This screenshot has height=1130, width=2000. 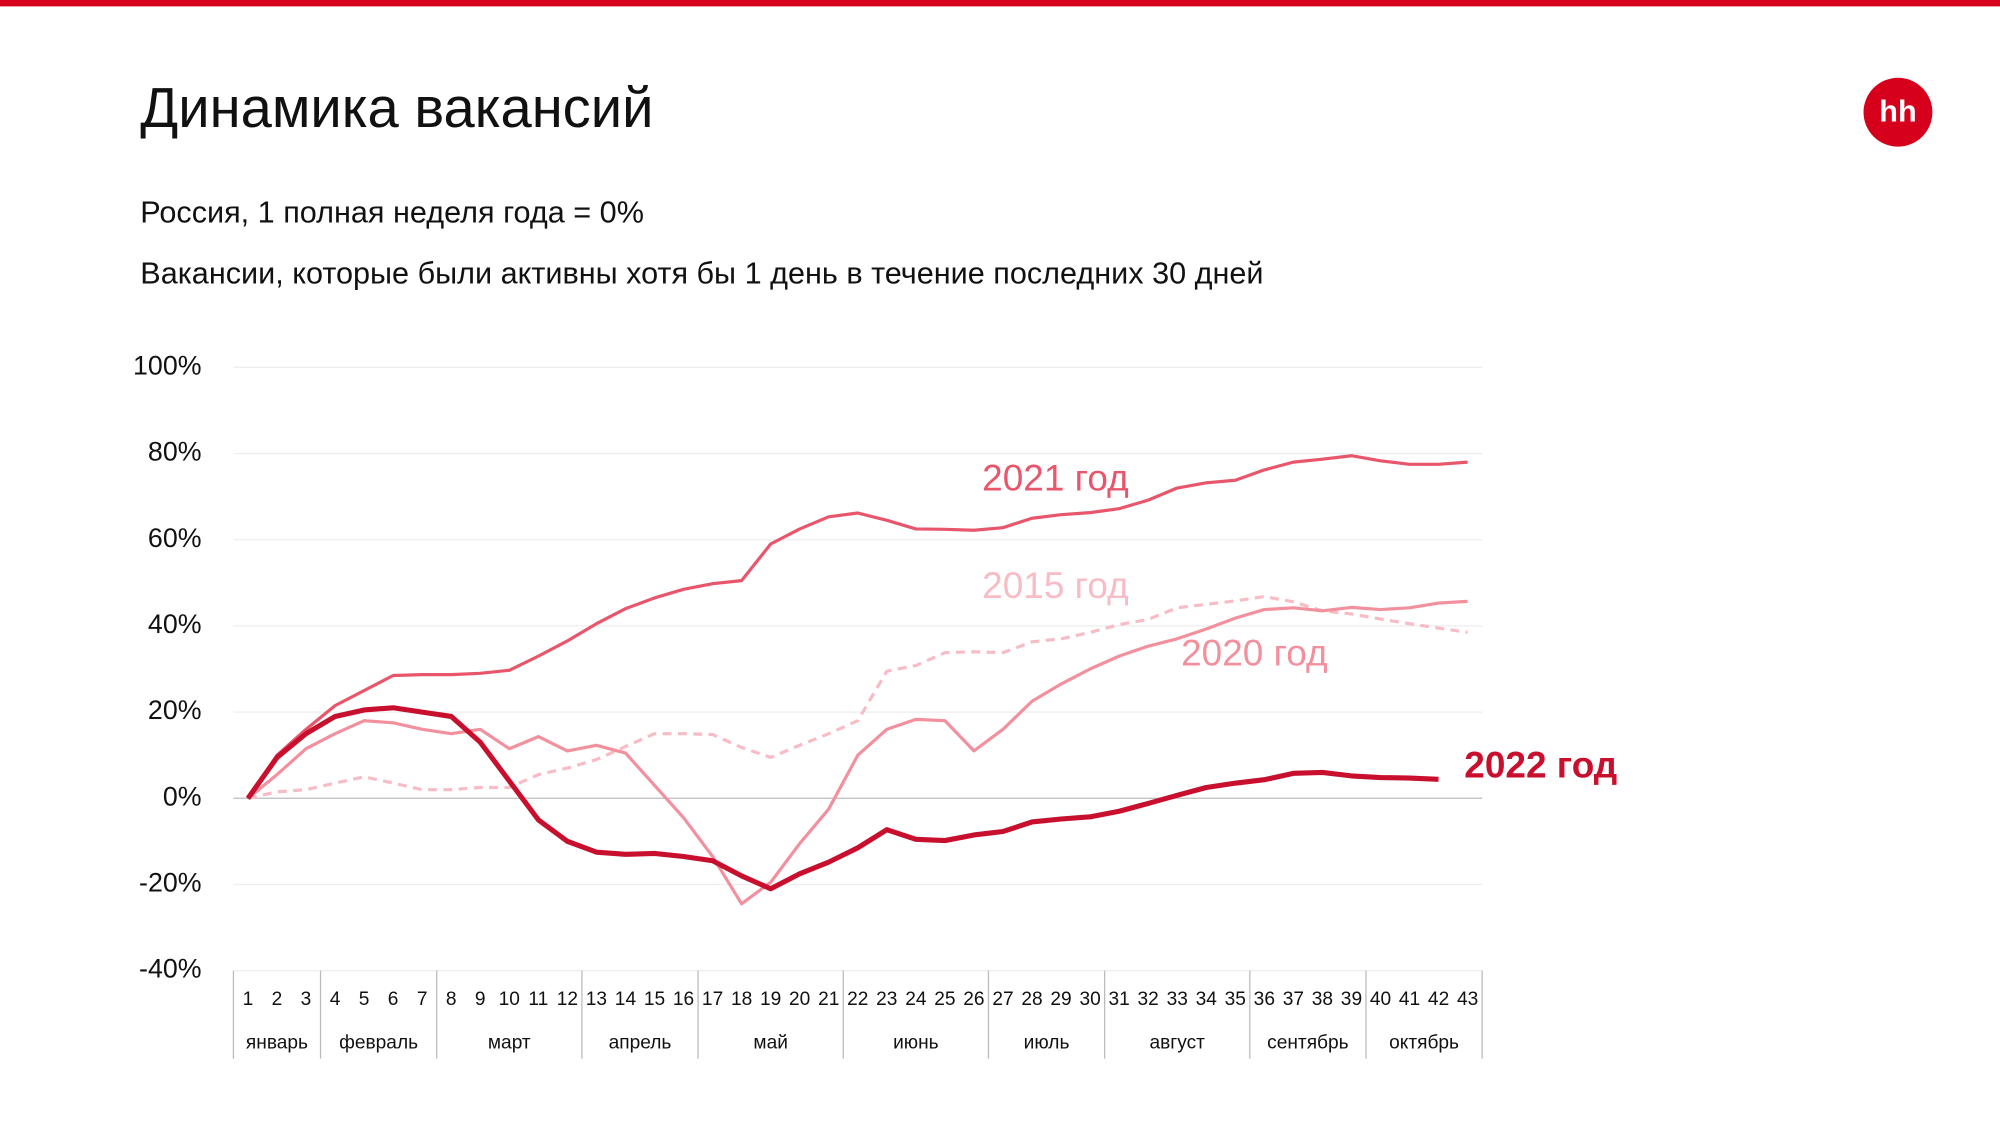 I want to click on x-tick-label: 7, so click(x=422, y=999).